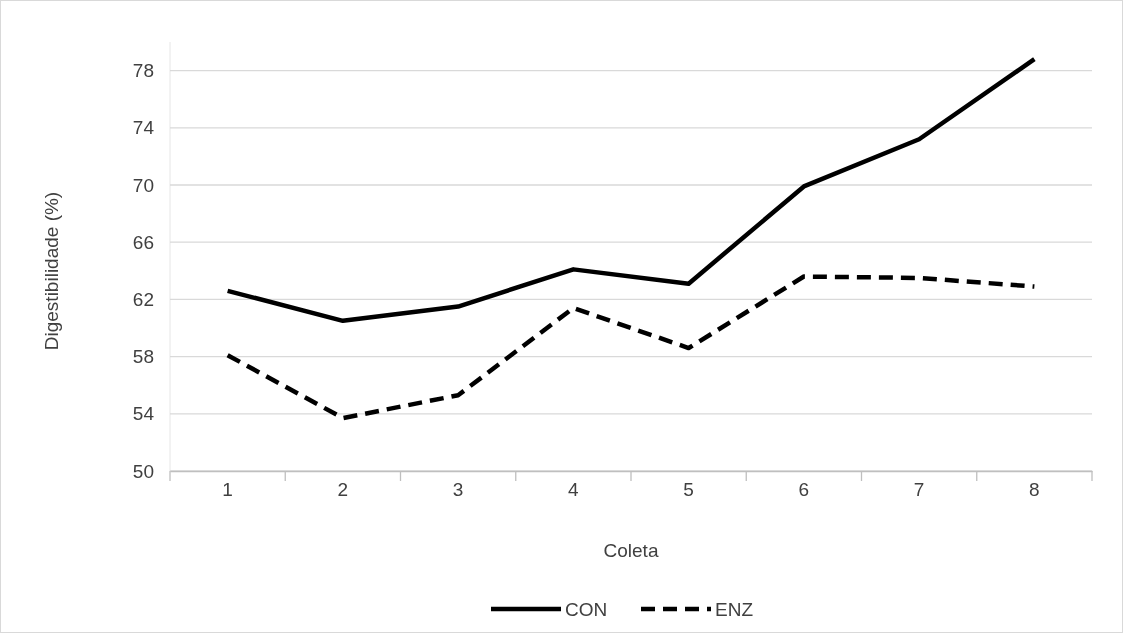 Image resolution: width=1124 pixels, height=633 pixels. What do you see at coordinates (143, 471) in the screenshot?
I see `y-tick-label: 50` at bounding box center [143, 471].